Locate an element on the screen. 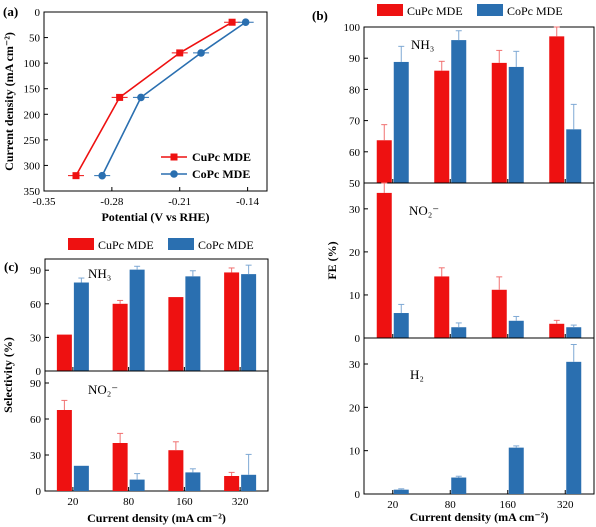 Image resolution: width=596 pixels, height=527 pixels. subplot-label: NH₃ is located at coordinates (99, 273).